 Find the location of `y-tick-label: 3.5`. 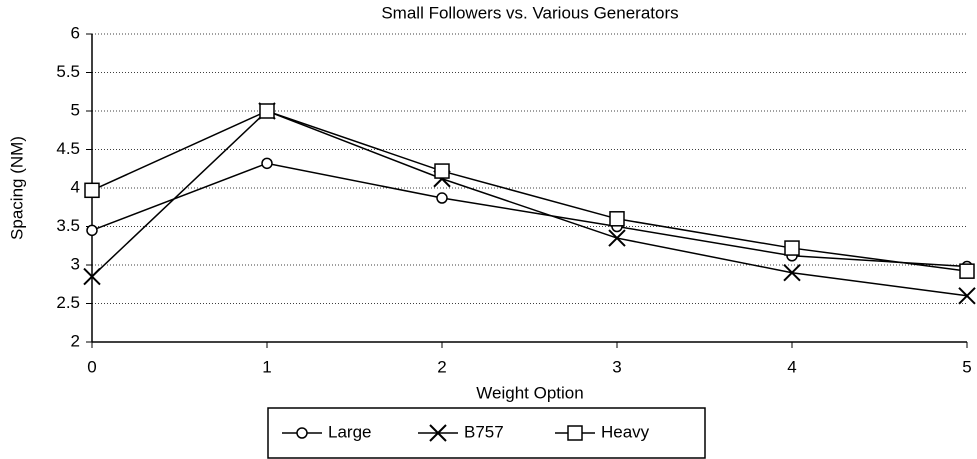

y-tick-label: 3.5 is located at coordinates (68, 225).